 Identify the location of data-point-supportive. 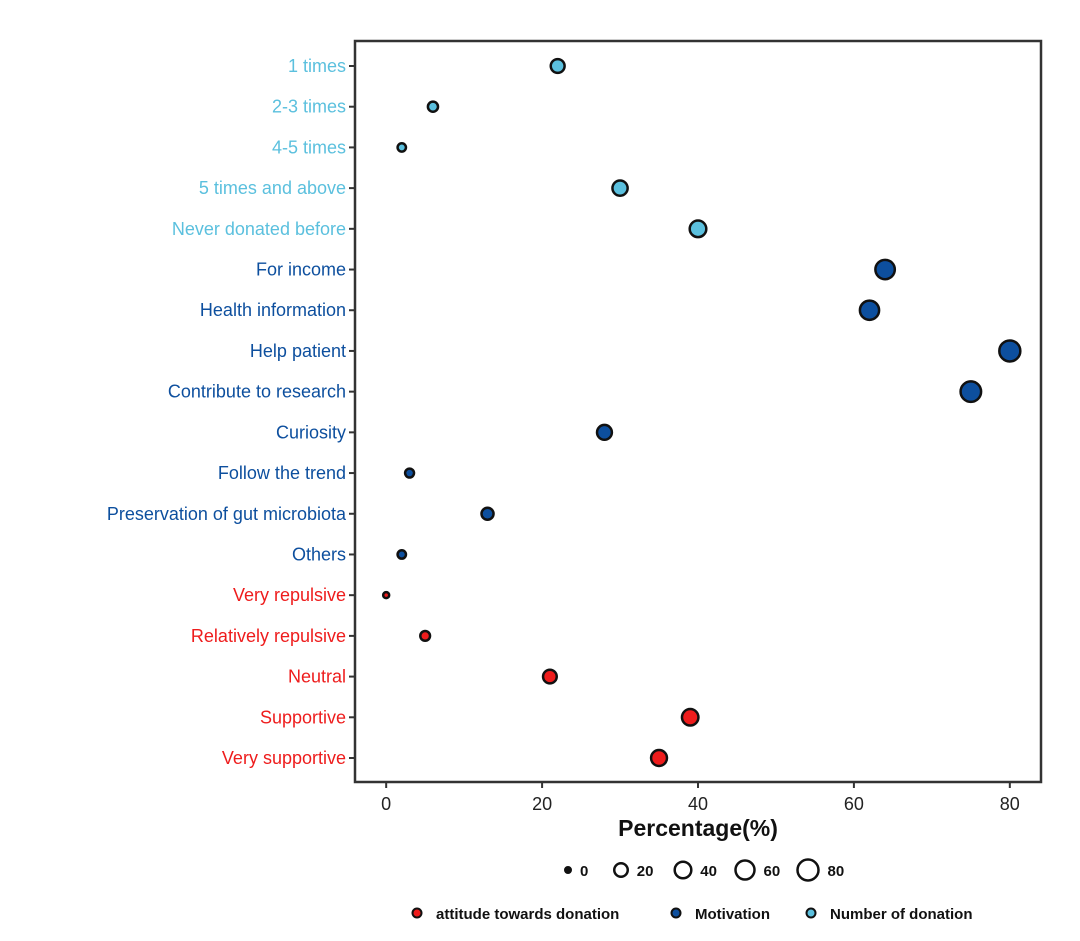
(690, 717).